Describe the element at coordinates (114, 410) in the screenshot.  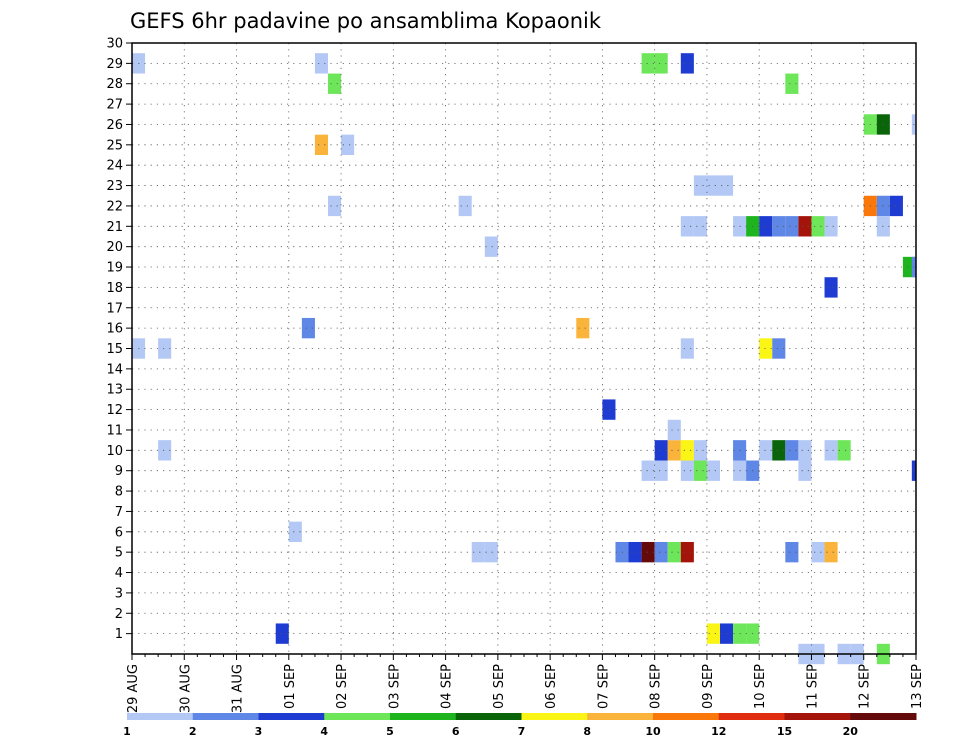
I see `y-tick-label: 12` at that location.